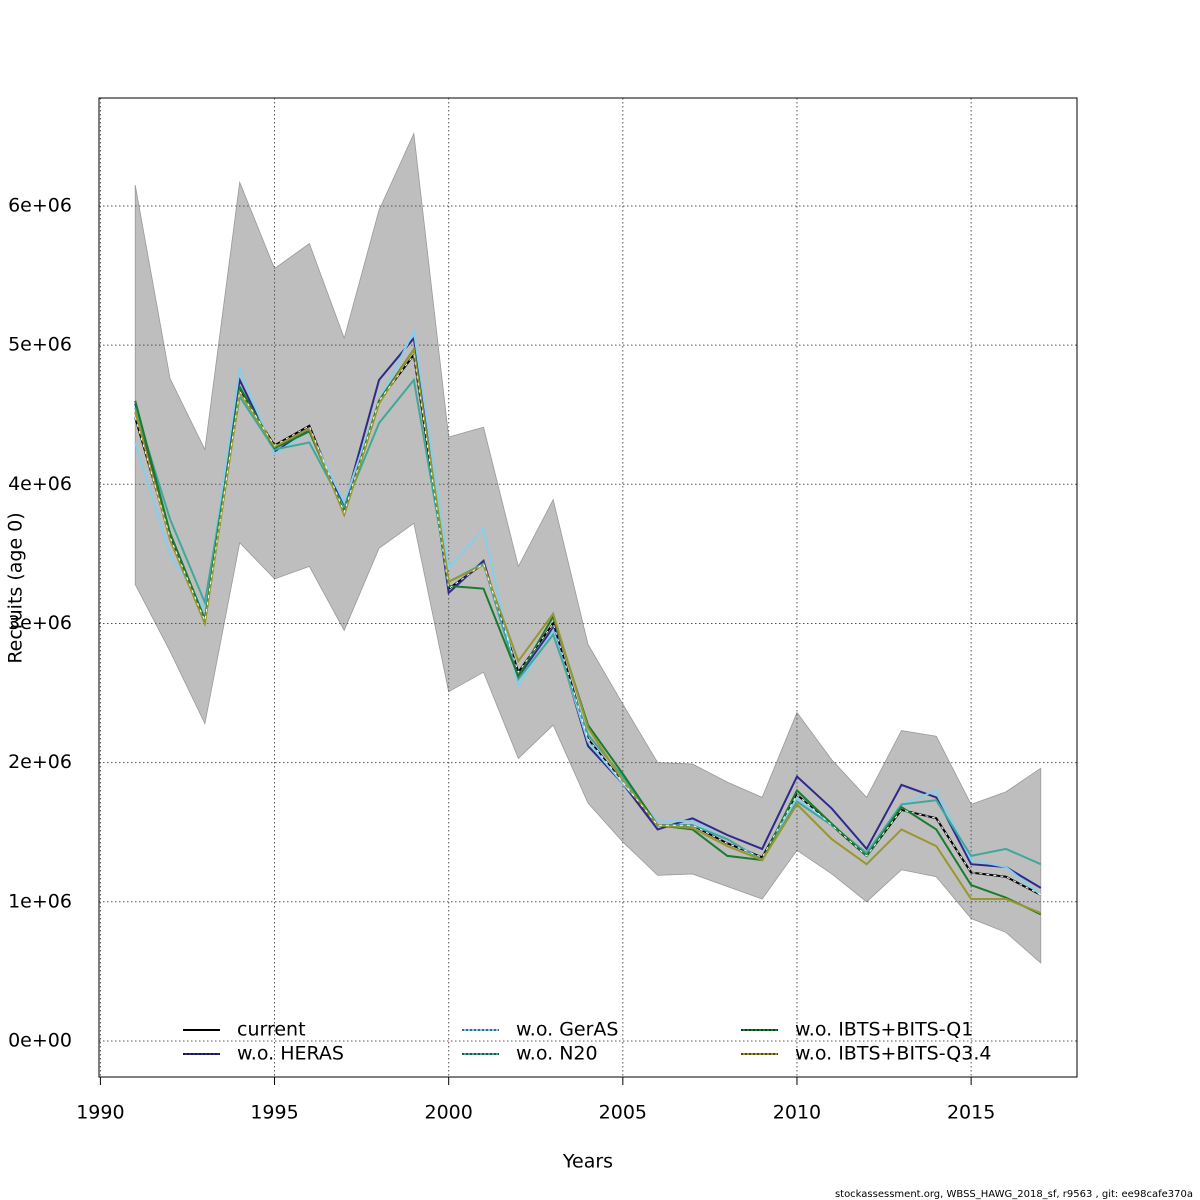  Describe the element at coordinates (40, 623) in the screenshot. I see `y-tick-label: 3e+06` at that location.